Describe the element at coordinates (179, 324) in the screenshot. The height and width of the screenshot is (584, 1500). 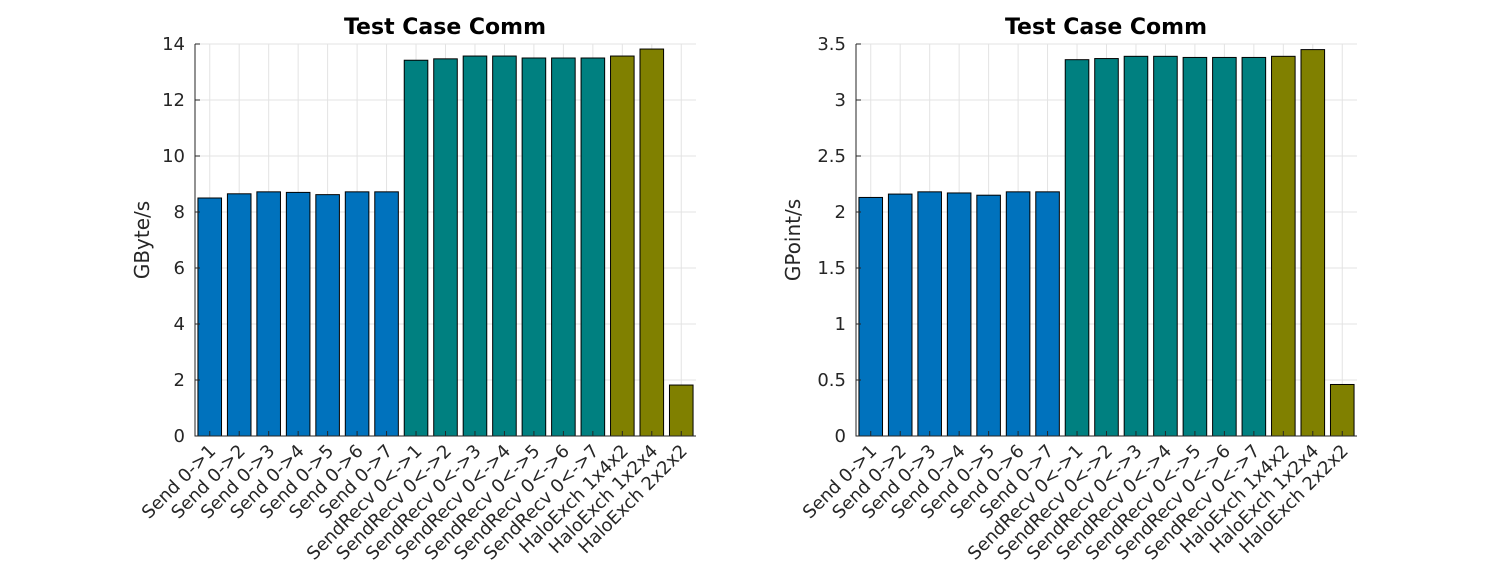
I see `y-tick-label: 4` at that location.